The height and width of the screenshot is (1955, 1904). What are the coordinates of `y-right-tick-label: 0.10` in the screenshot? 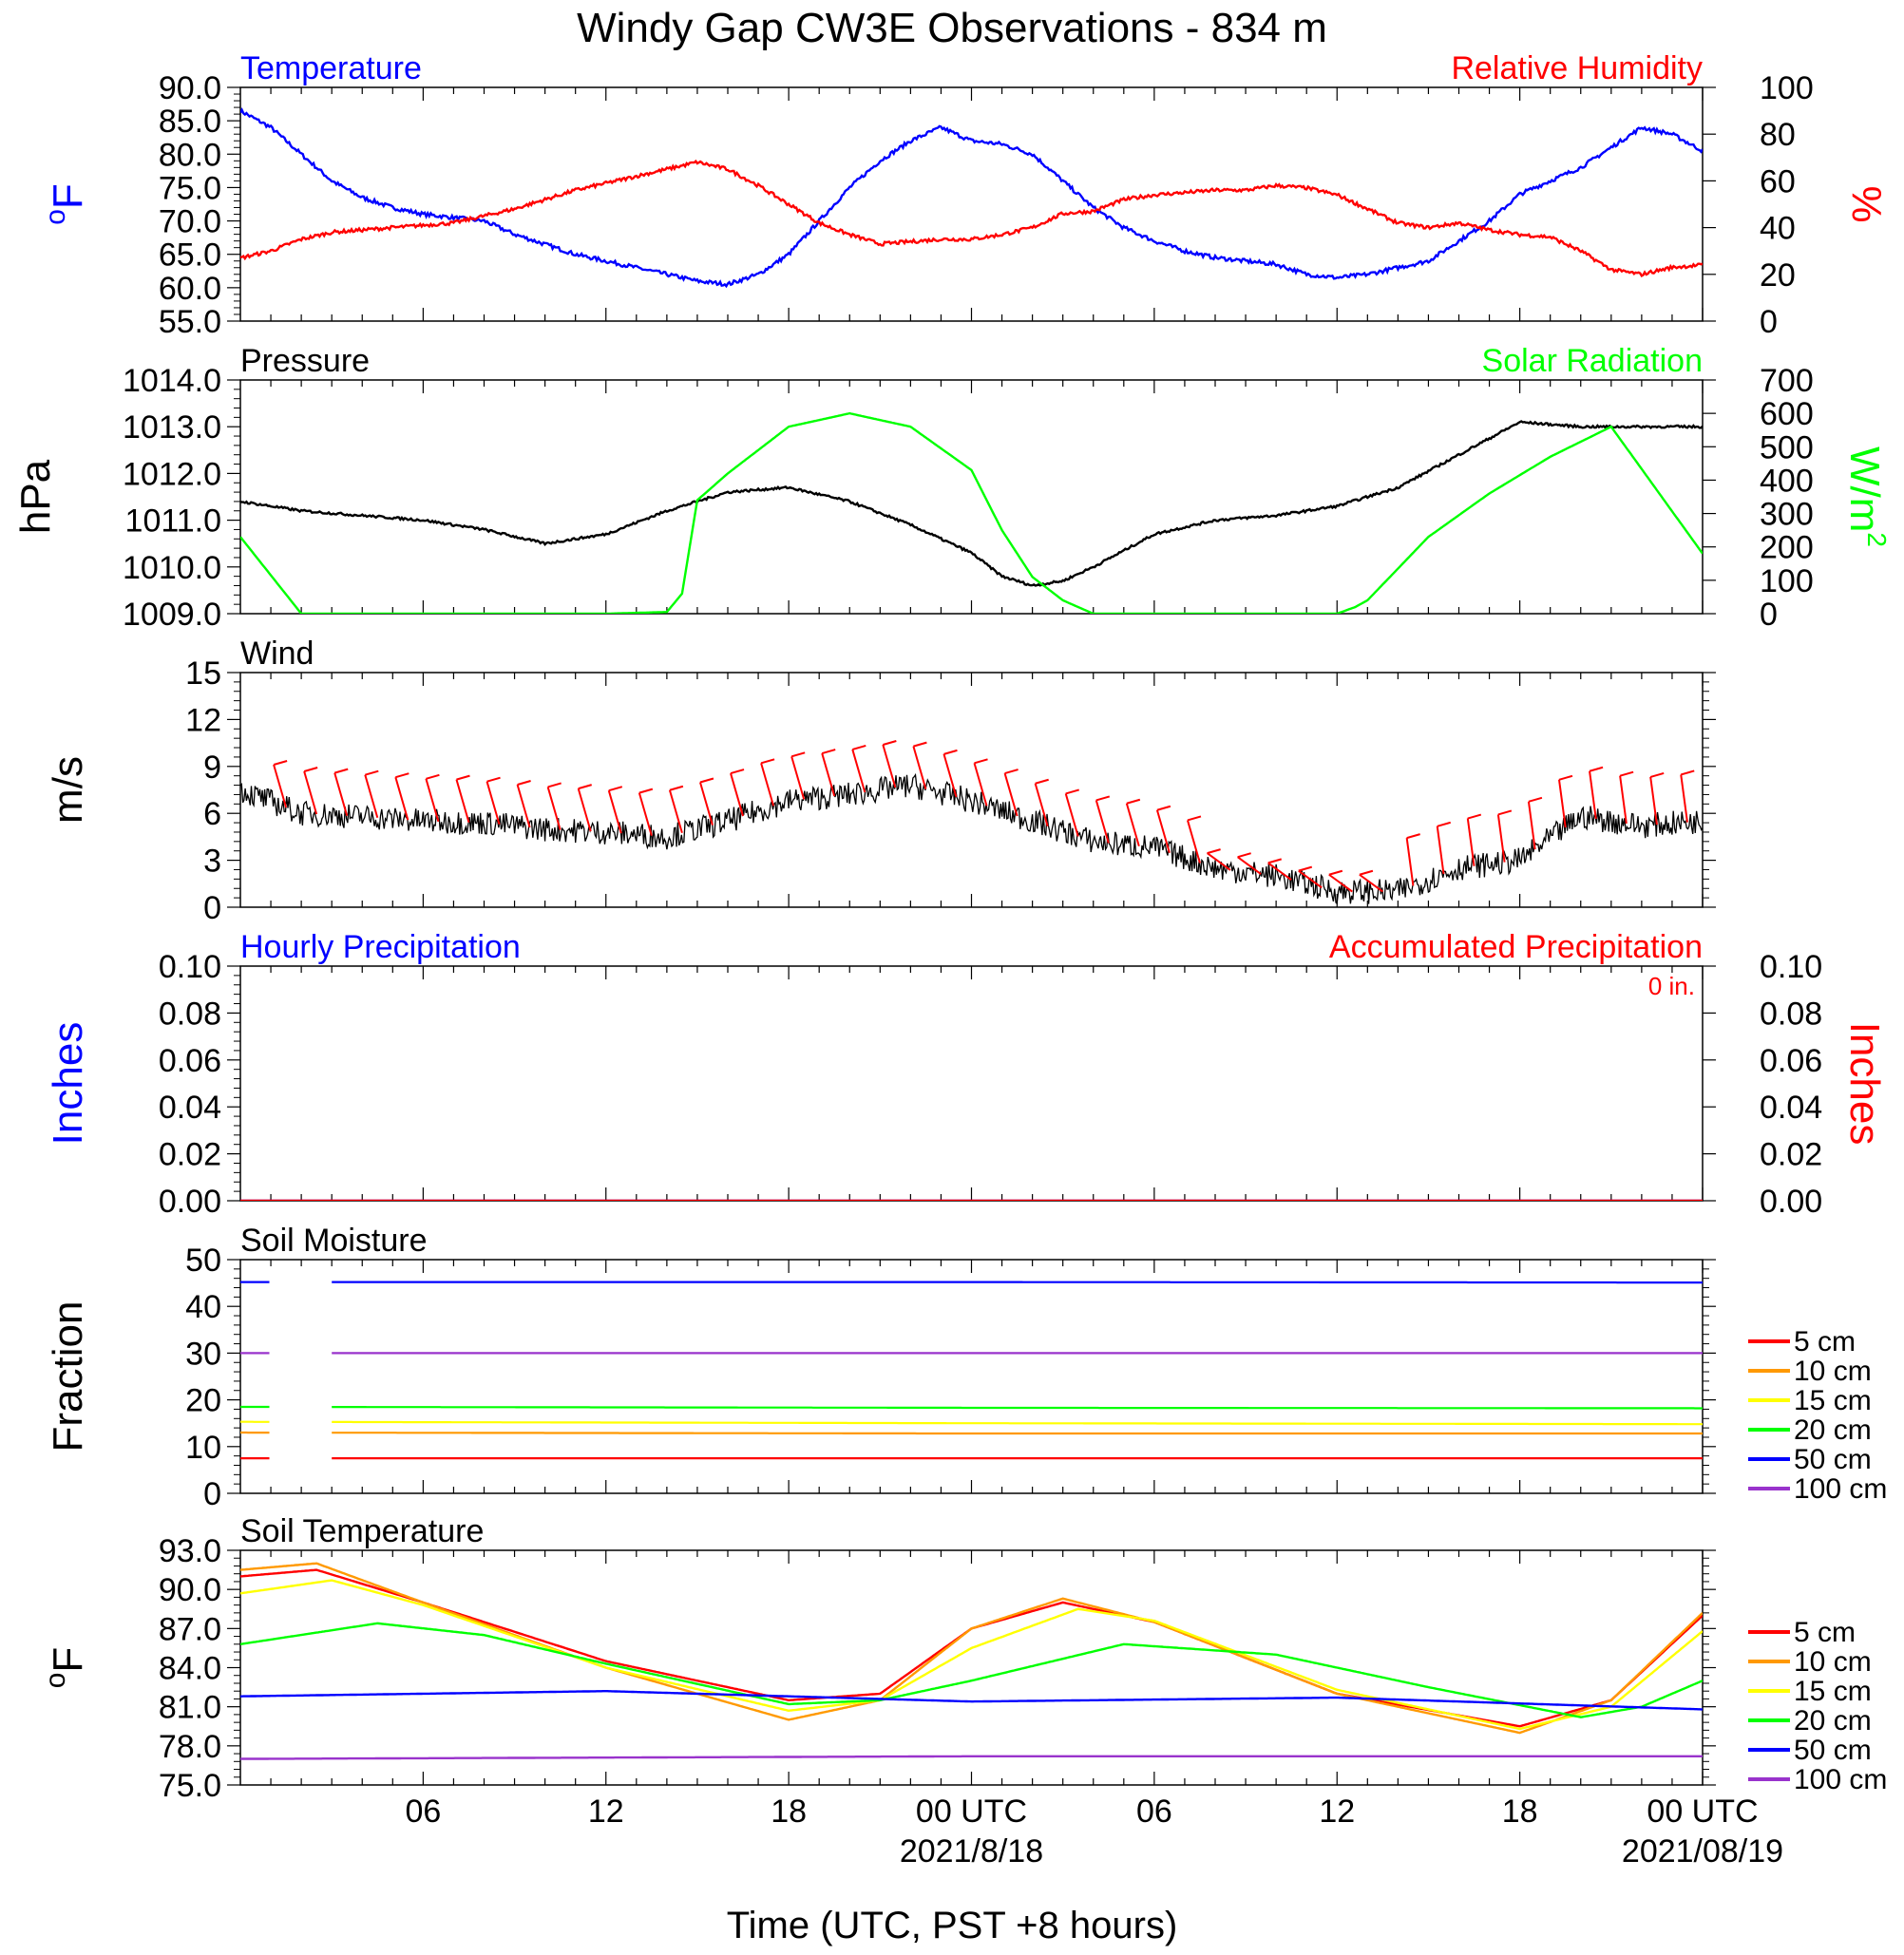 It's located at (1791, 967).